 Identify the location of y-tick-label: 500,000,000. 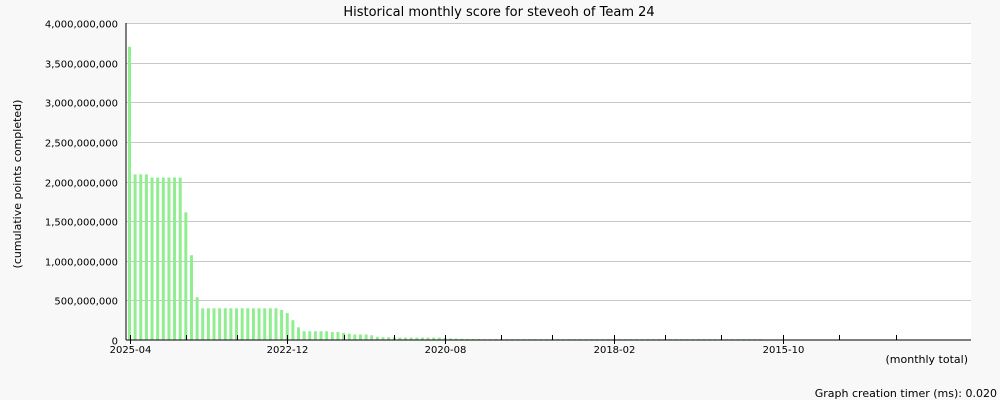
(86, 302).